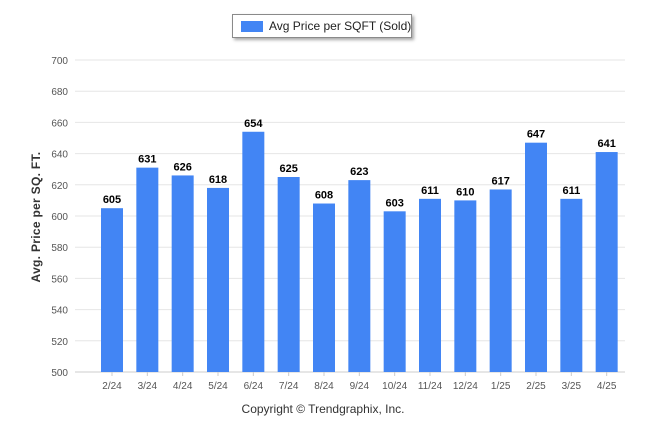 This screenshot has height=434, width=646. I want to click on y-tick-label: 520, so click(59, 342).